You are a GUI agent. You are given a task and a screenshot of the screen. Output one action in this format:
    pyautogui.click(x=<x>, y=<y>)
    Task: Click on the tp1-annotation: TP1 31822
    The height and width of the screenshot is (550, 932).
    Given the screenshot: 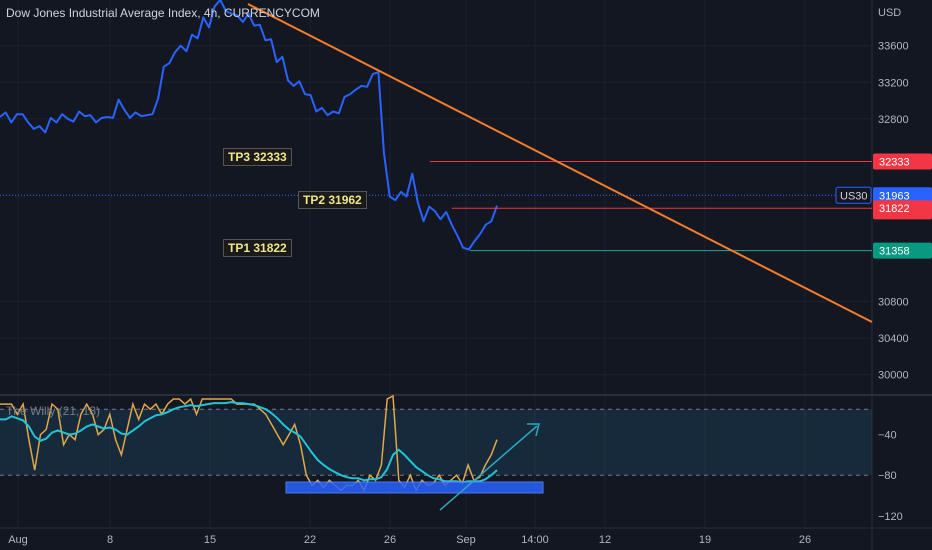 What is the action you would take?
    pyautogui.click(x=257, y=248)
    